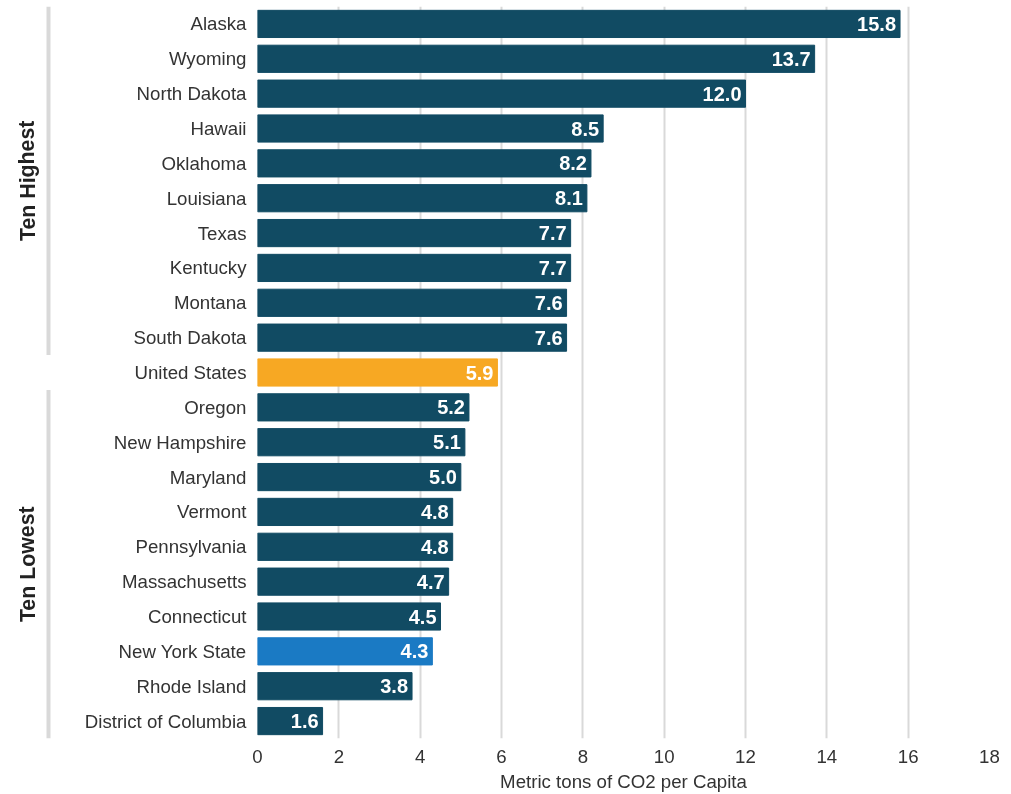 This screenshot has height=794, width=1011. Describe the element at coordinates (722, 93) in the screenshot. I see `data-label: 12.0` at that location.